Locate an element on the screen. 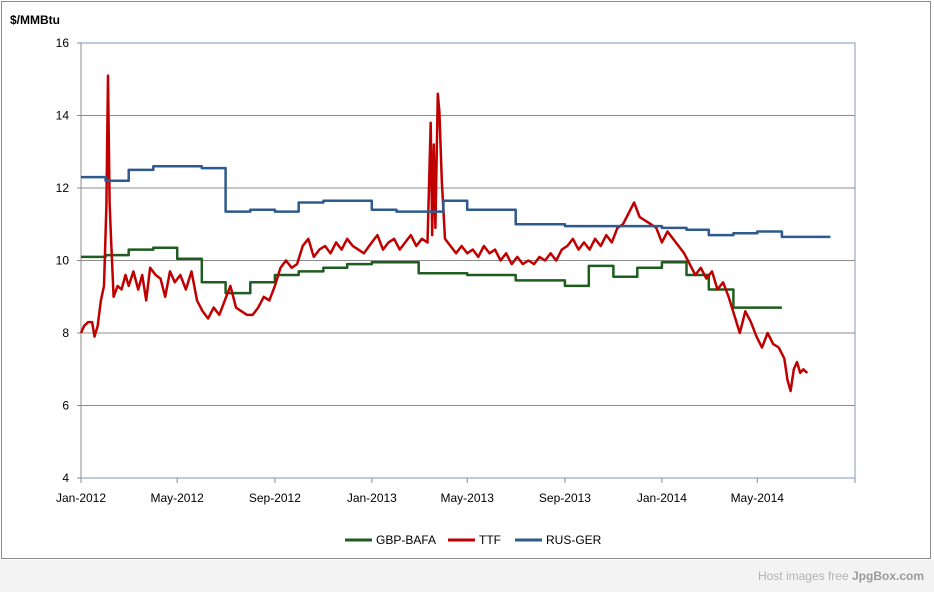 The height and width of the screenshot is (592, 934). x-tick-label: Jan-2014 is located at coordinates (662, 498).